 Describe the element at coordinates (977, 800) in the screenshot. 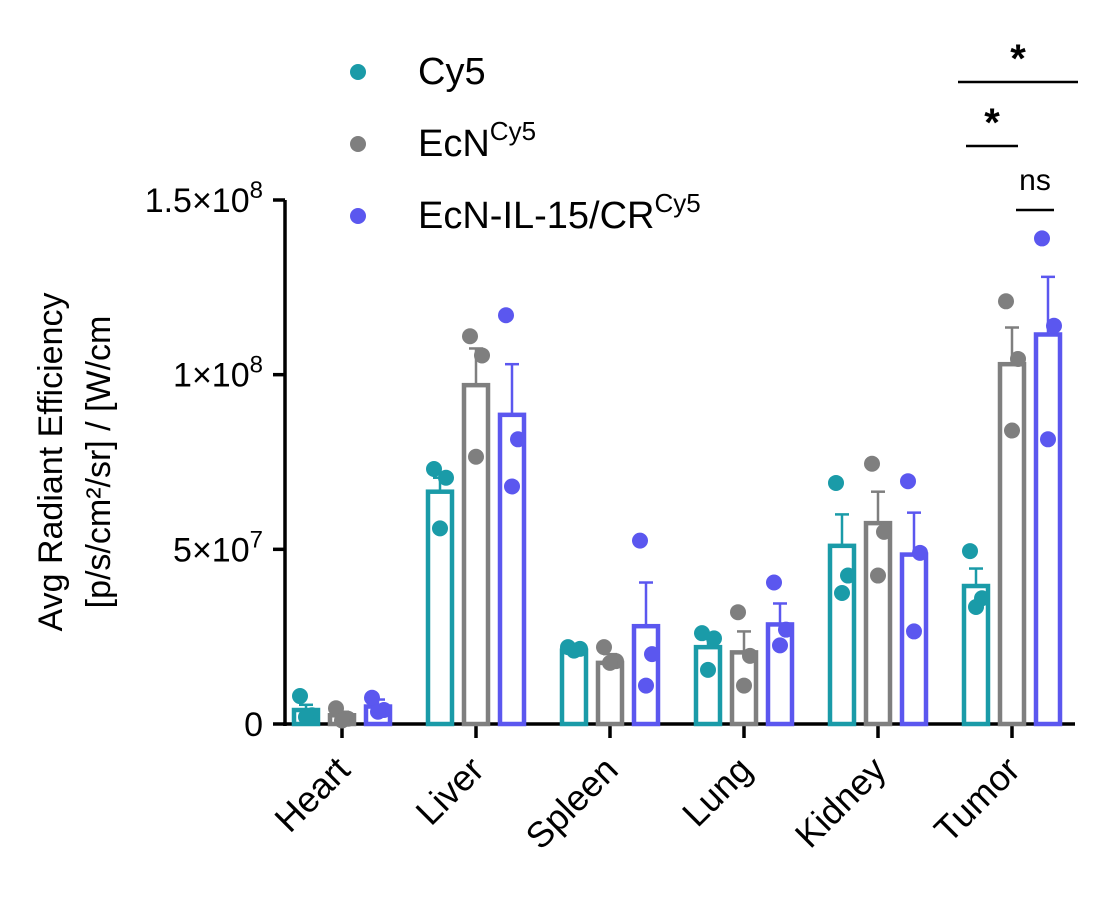

I see `x-tick-label: Tumor` at that location.